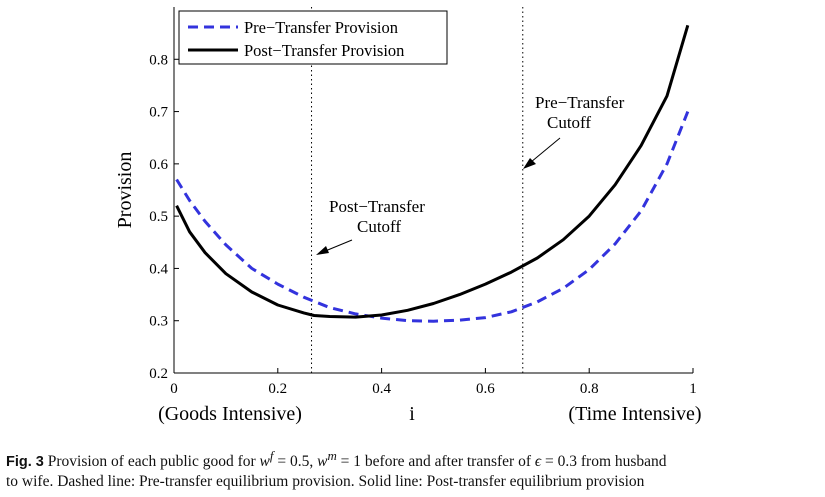  I want to click on y-tick-label: 0.8, so click(158, 60).